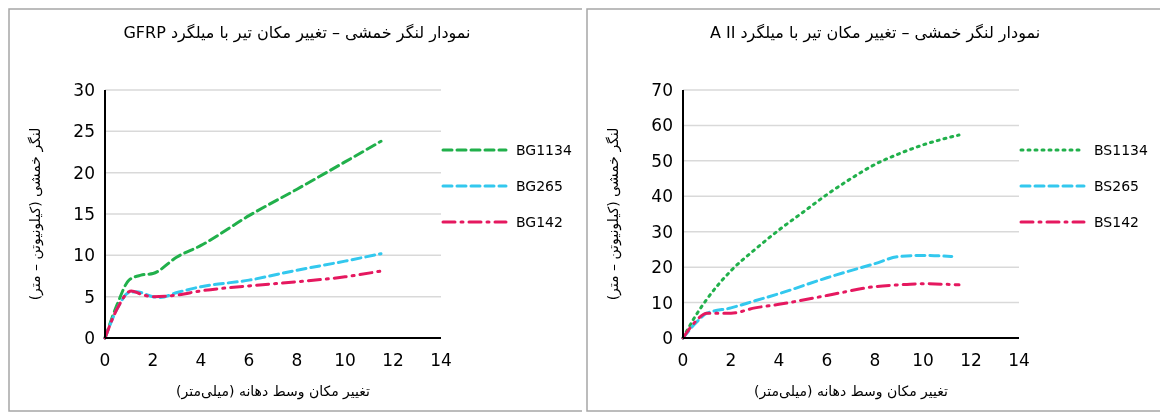 The image size is (1168, 414). Describe the element at coordinates (662, 89) in the screenshot. I see `y-tick-label: 70` at that location.